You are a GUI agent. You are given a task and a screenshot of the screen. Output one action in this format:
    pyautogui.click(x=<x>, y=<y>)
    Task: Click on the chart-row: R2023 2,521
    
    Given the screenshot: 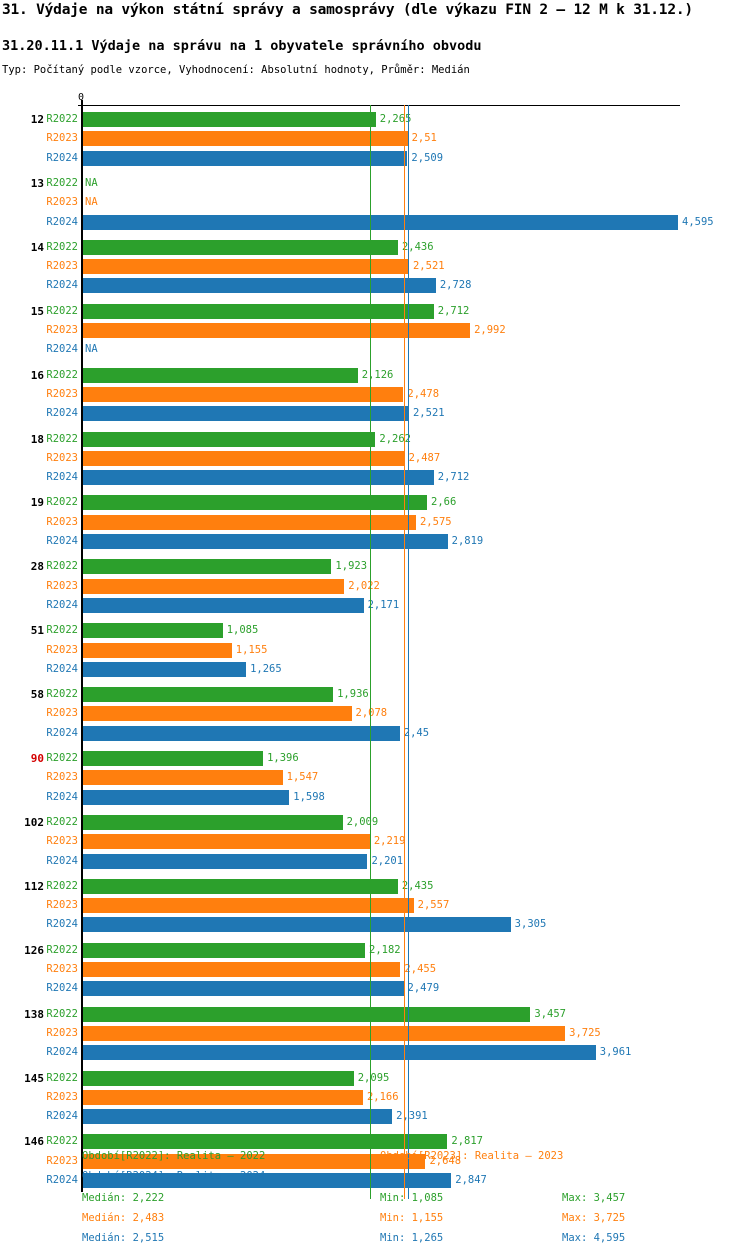 What is the action you would take?
    pyautogui.click(x=375, y=266)
    